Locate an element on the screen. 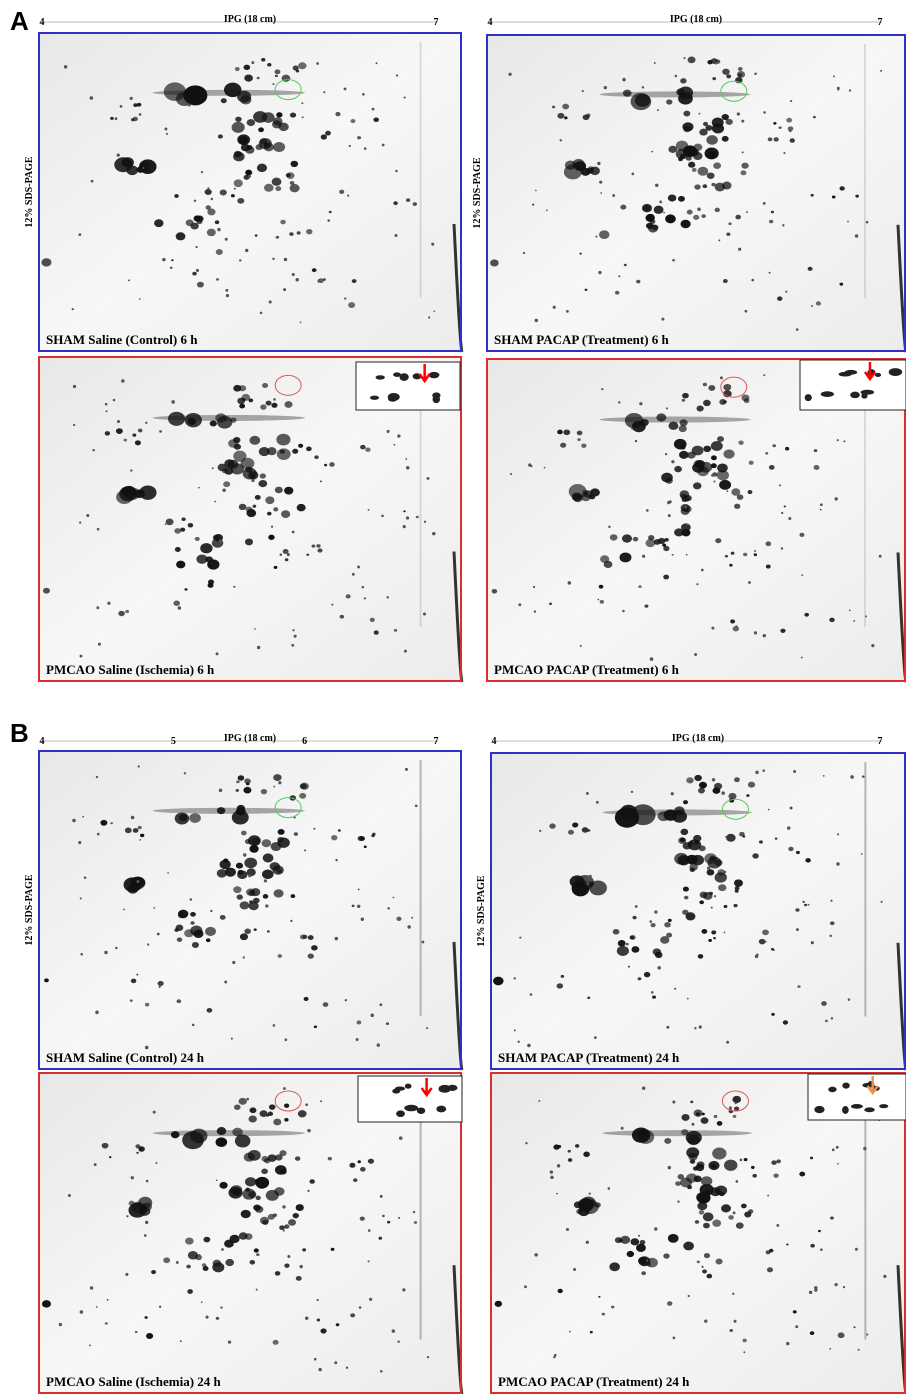 This screenshot has height=1394, width=906. gel-caption: PMCAO Saline (Ischemia) 6 h is located at coordinates (130, 669).